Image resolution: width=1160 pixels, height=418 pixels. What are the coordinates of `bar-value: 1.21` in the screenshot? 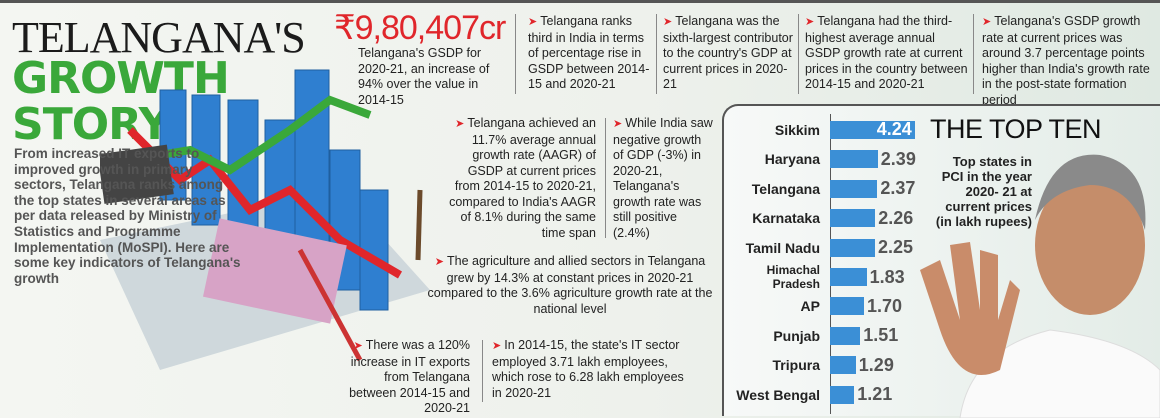 It's located at (875, 394).